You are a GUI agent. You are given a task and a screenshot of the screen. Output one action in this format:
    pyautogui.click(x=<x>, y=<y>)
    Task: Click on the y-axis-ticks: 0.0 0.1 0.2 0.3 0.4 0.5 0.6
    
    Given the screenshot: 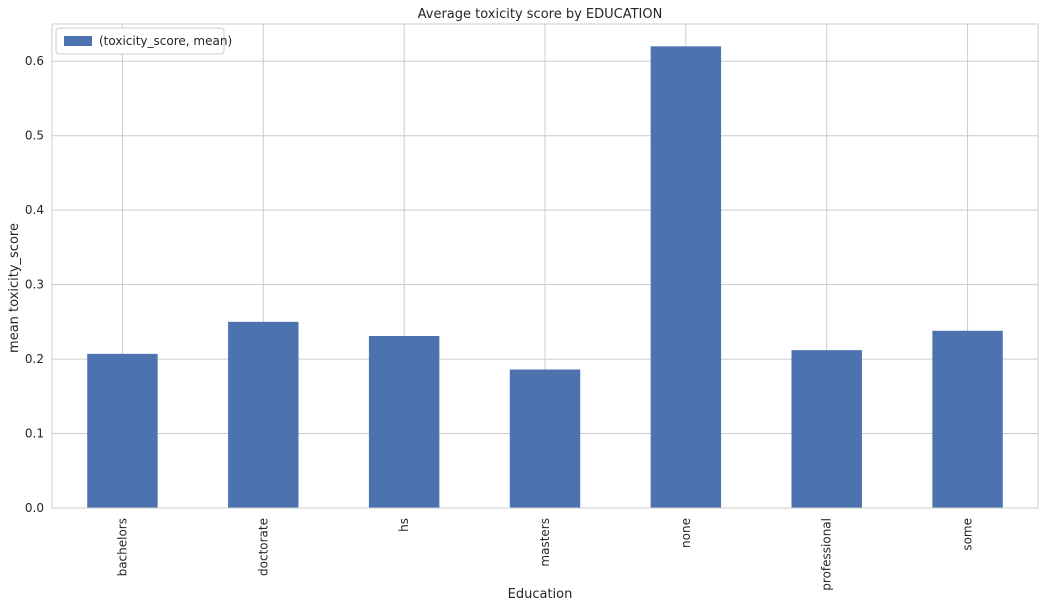 What is the action you would take?
    pyautogui.click(x=34, y=284)
    